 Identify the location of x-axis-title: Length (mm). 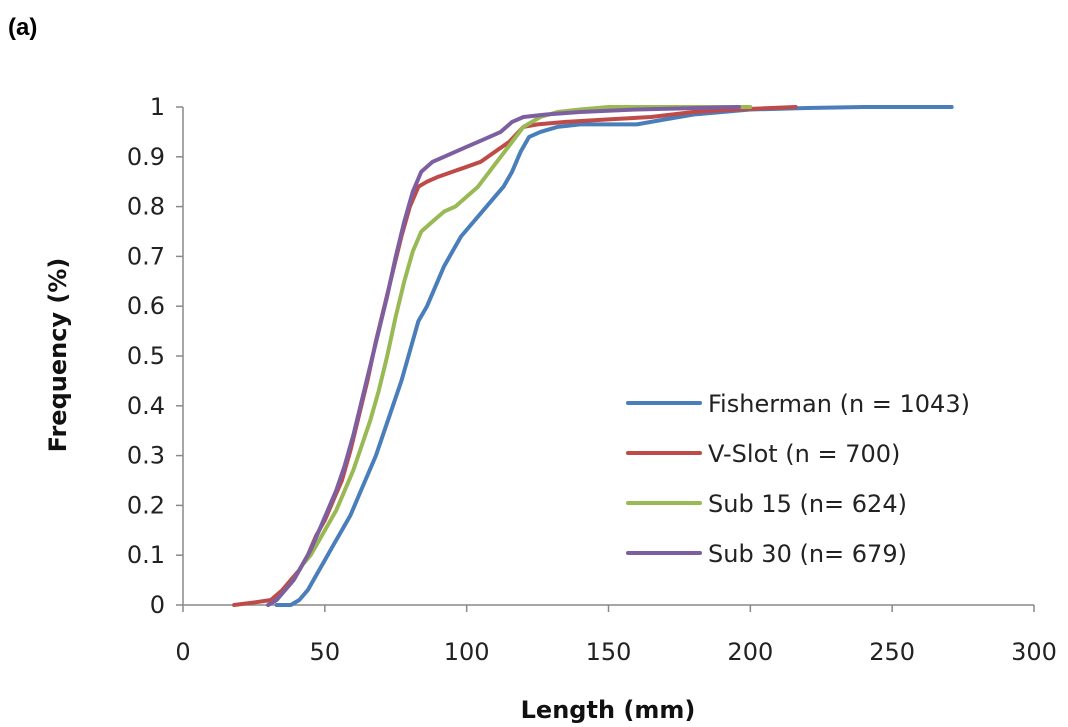
(608, 710).